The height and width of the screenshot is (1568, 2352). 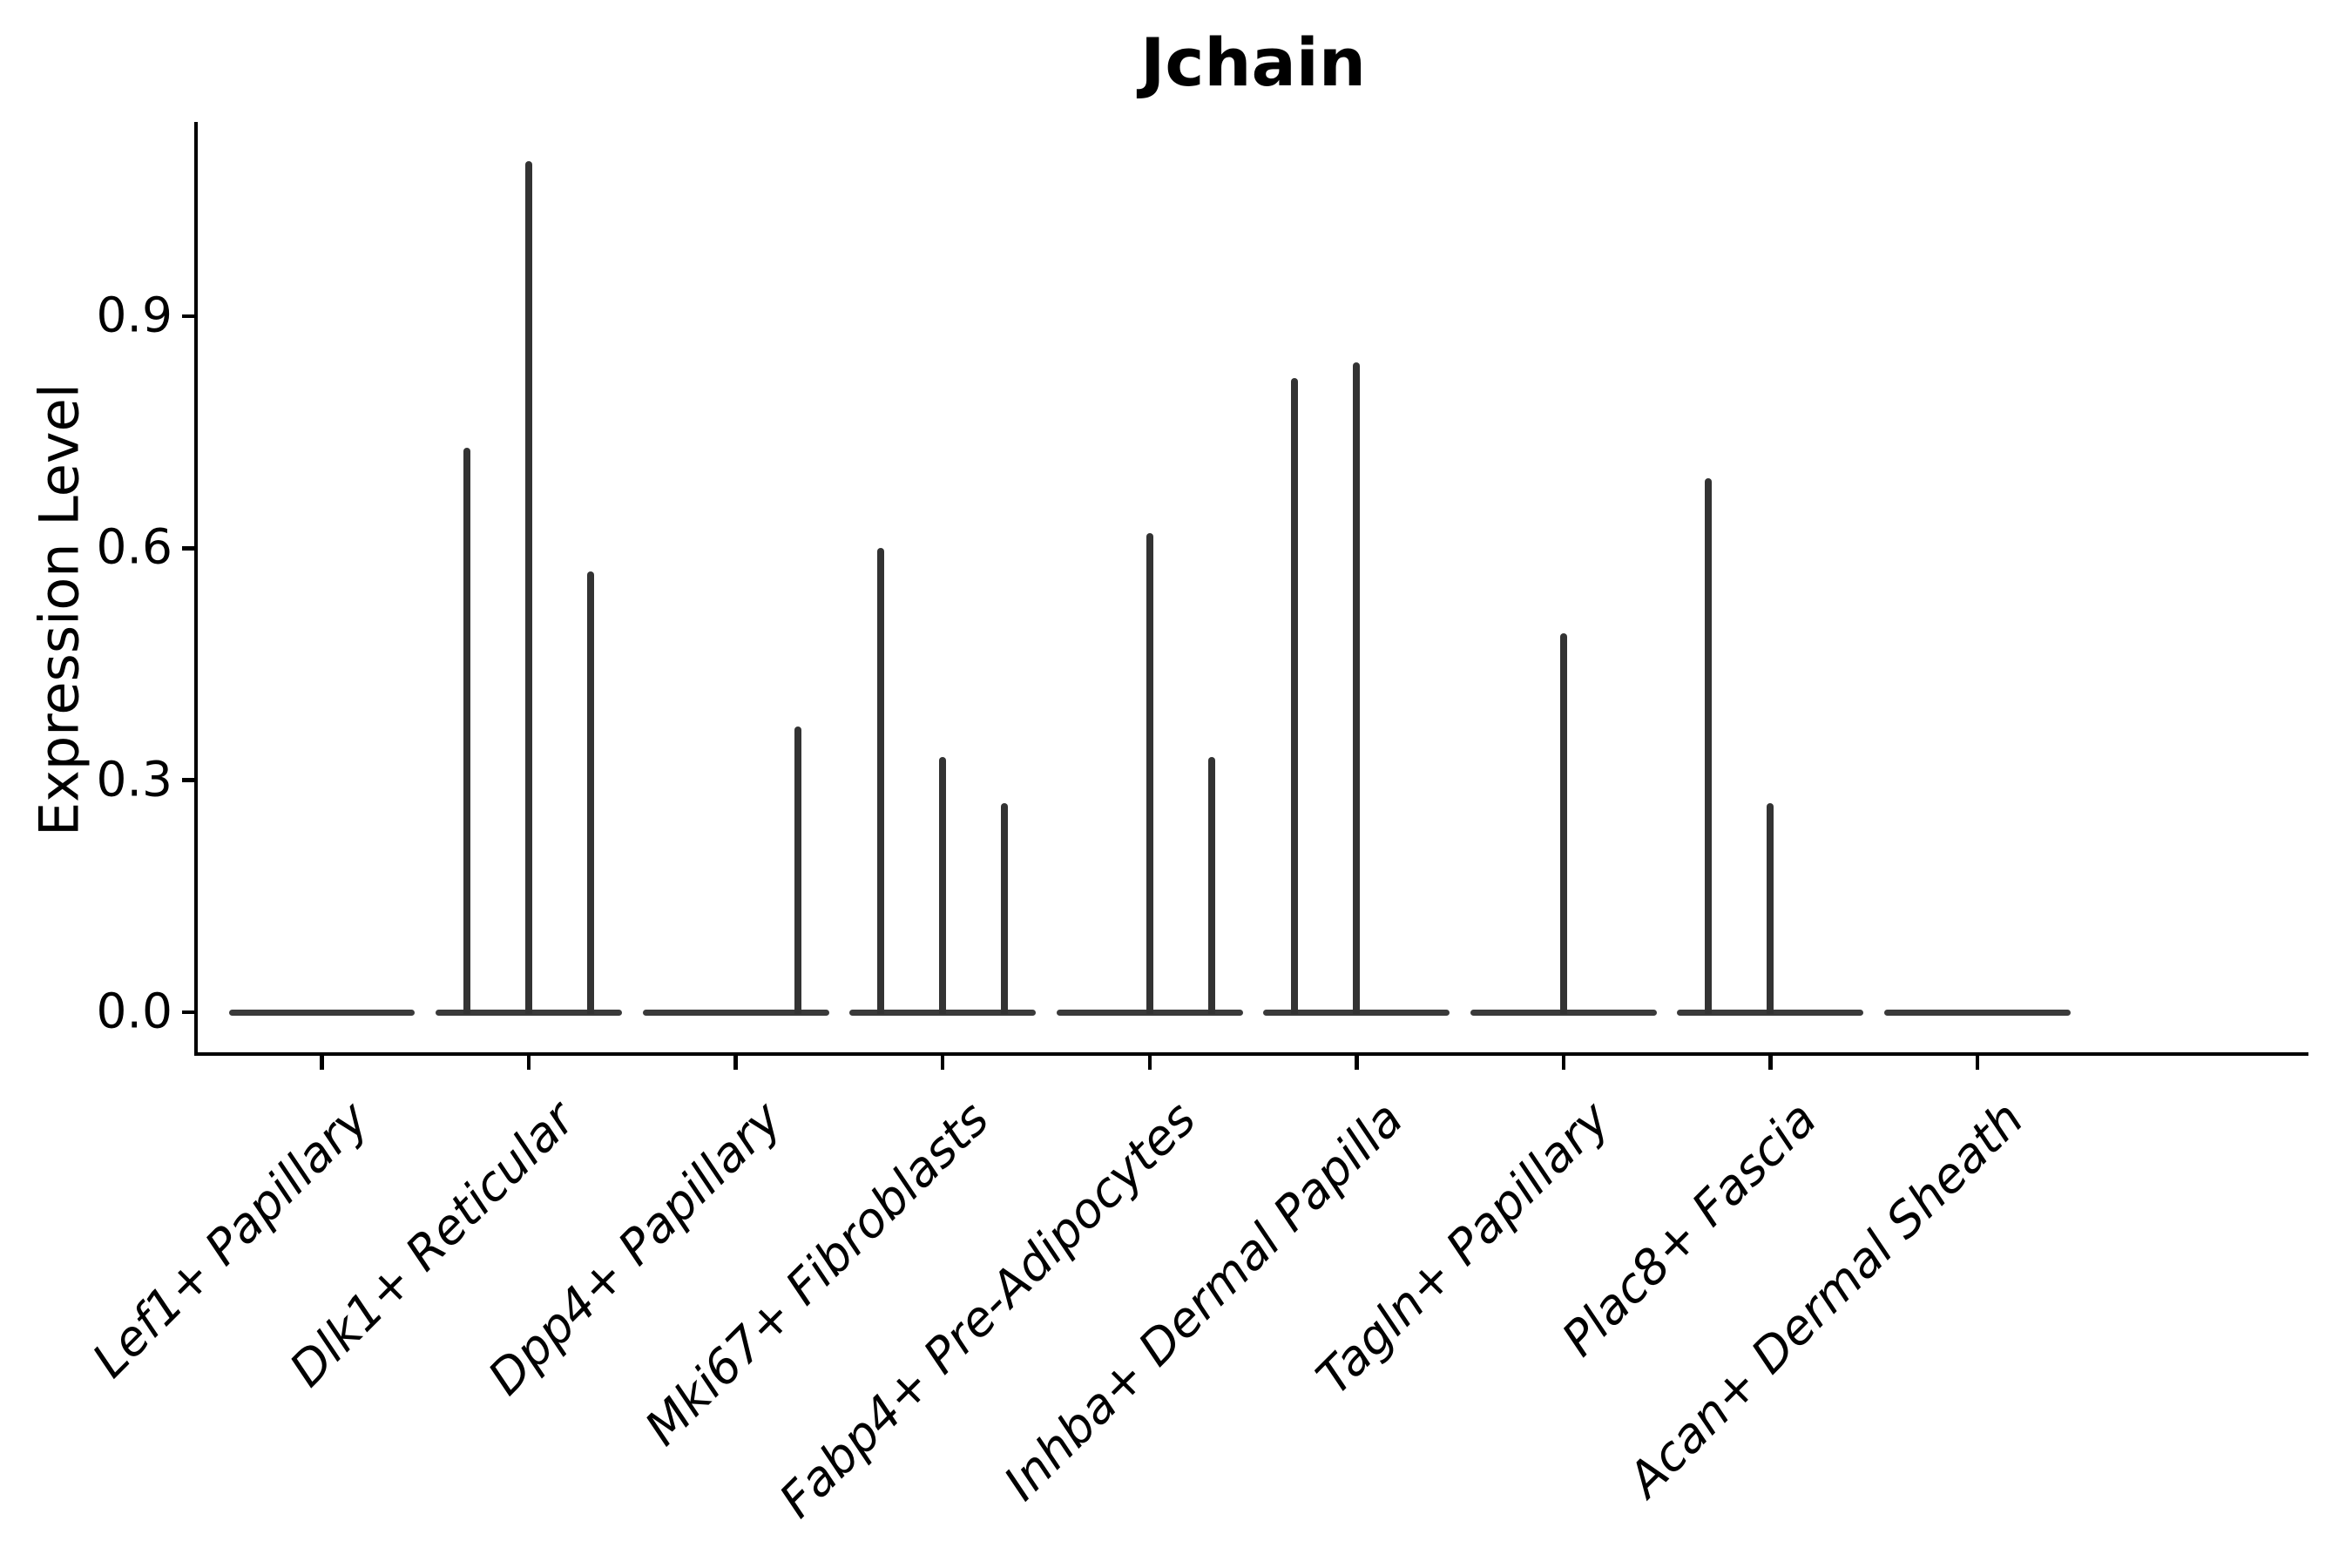 What do you see at coordinates (817, 1273) in the screenshot?
I see `x-tick-label: Mki67+ Fibroblasts` at bounding box center [817, 1273].